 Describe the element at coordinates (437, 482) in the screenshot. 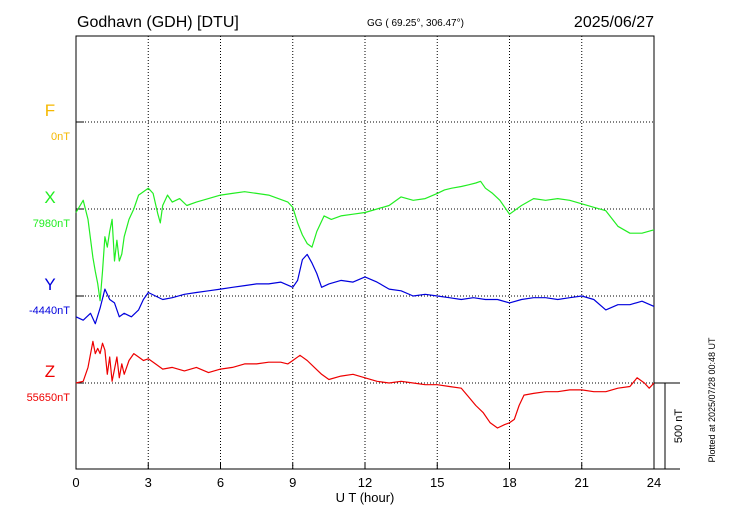

I see `x-tick-label-15: 15` at that location.